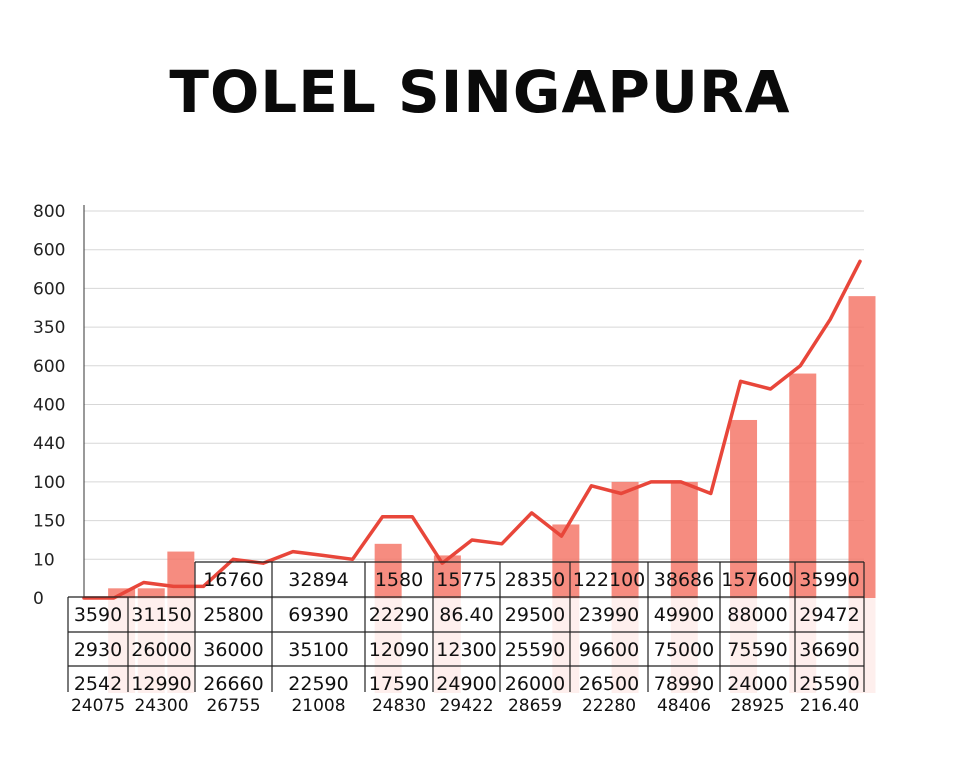 The image size is (960, 768). What do you see at coordinates (318, 615) in the screenshot?
I see `table-cell: 69390` at bounding box center [318, 615].